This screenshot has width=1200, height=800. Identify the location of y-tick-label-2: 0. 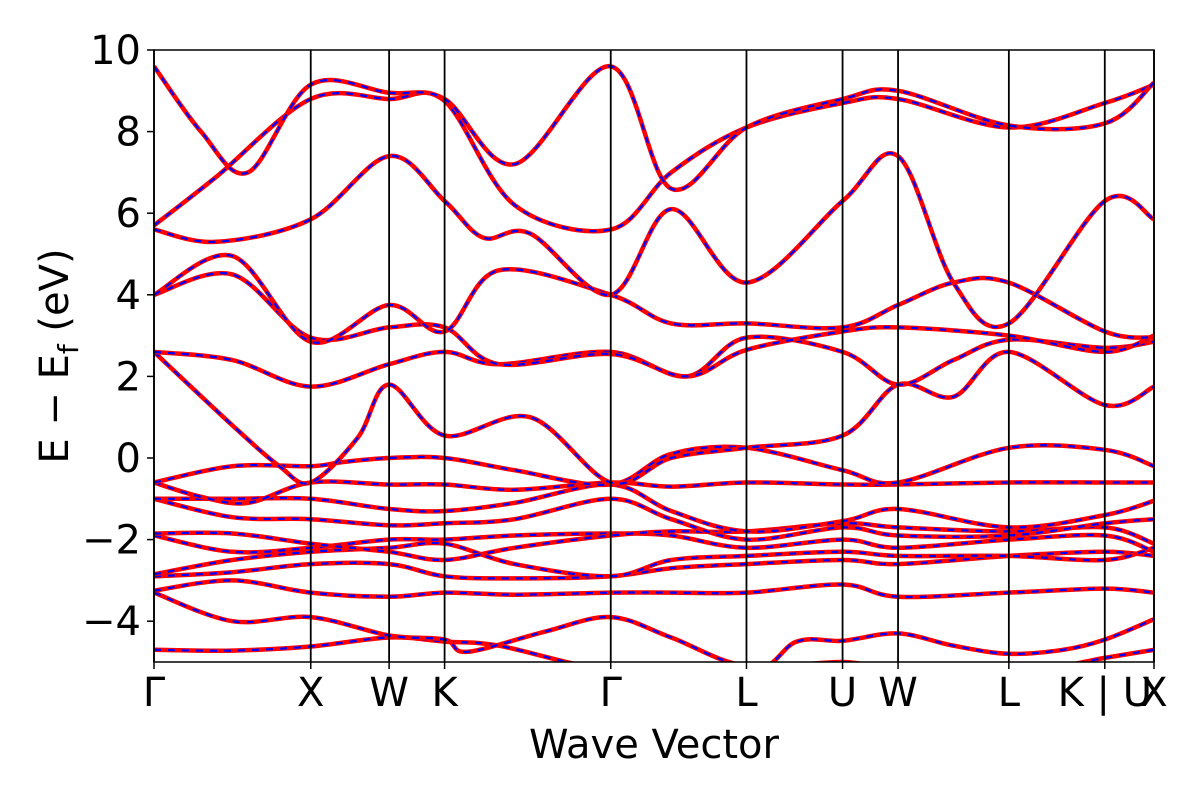
(128, 459).